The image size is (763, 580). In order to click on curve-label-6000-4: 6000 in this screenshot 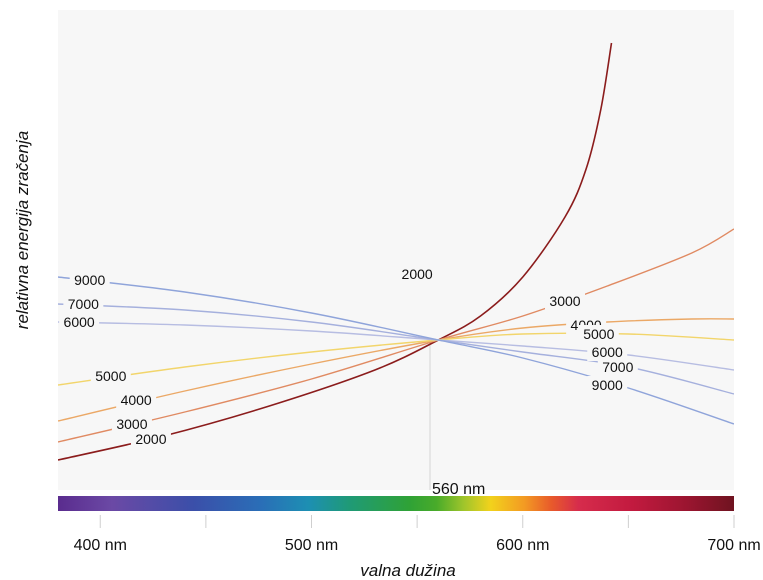, I will do `click(607, 352)`.